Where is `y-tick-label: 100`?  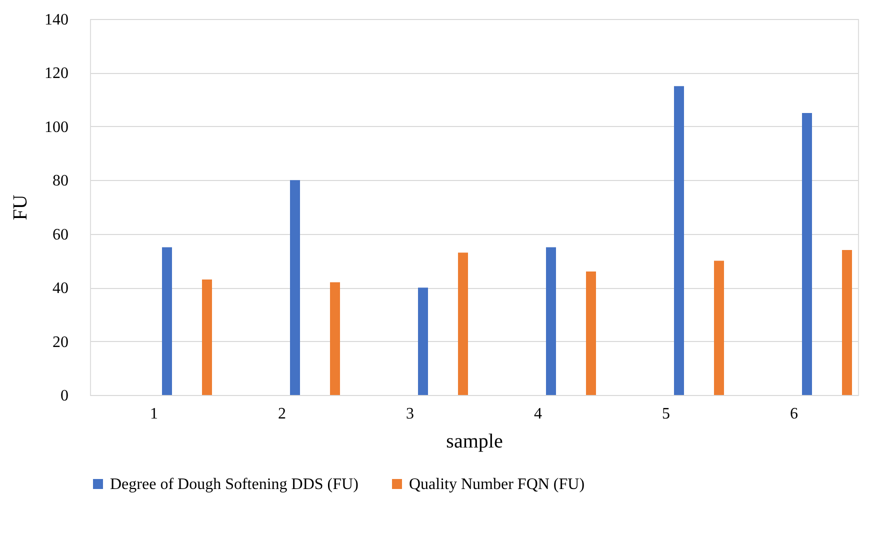
y-tick-label: 100 is located at coordinates (56, 127).